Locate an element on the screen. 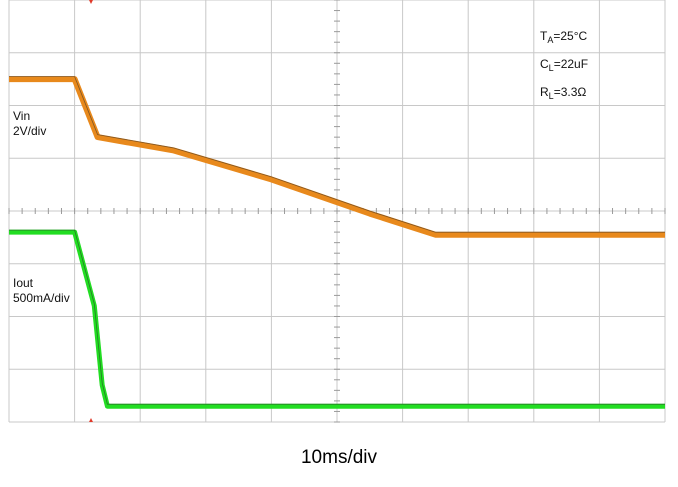 Image resolution: width=678 pixels, height=487 pixels. annotation-rl: RL=3.3Ω is located at coordinates (563, 93).